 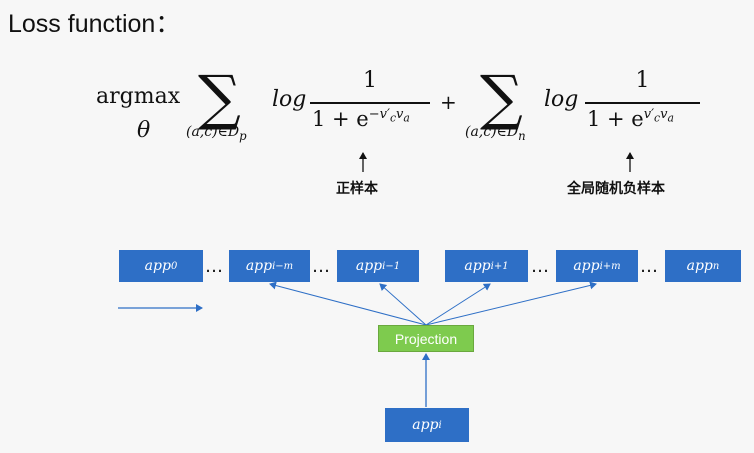 I want to click on context-box-app-i-1: app i−1, so click(x=378, y=266).